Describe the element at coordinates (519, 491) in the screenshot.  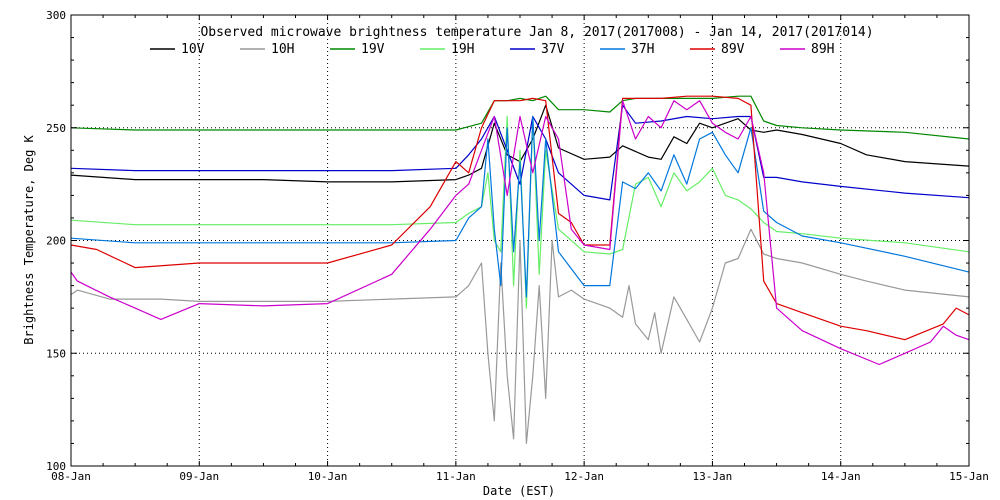
I see `x-axis-title: Date (EST)` at that location.